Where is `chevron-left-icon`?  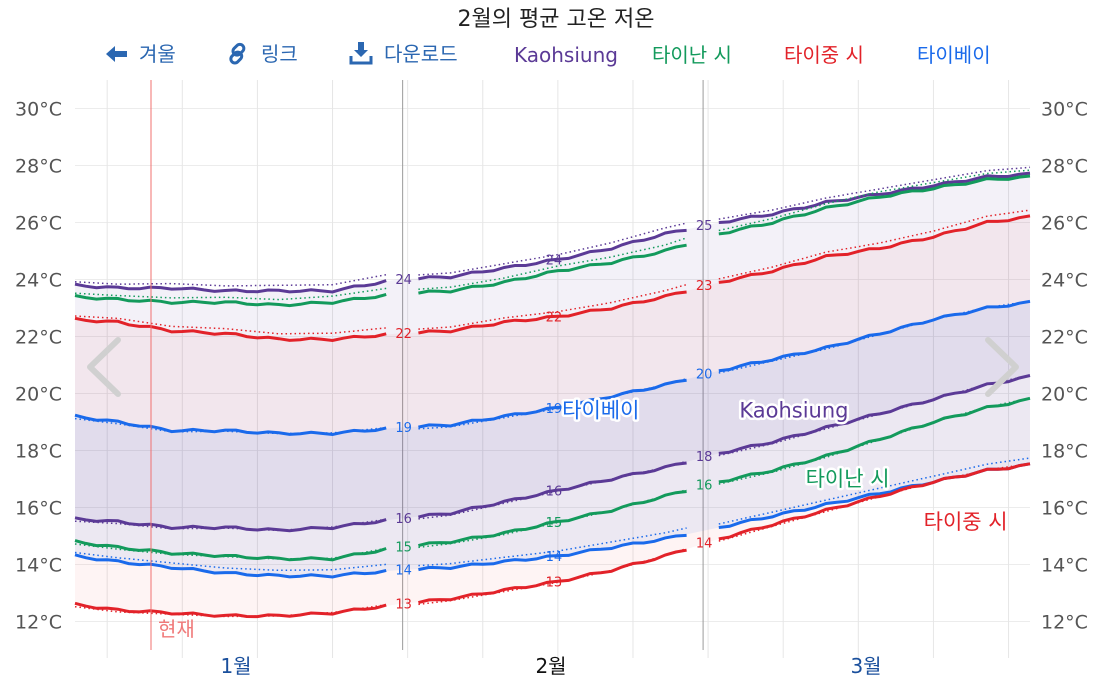
chevron-left-icon is located at coordinates (104, 367).